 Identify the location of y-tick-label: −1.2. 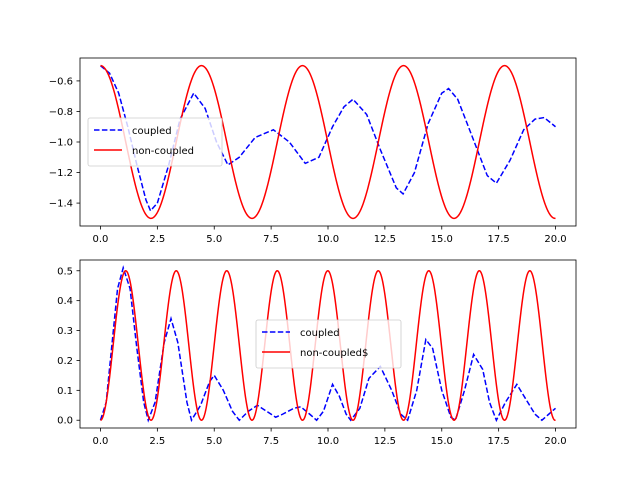
(61, 173).